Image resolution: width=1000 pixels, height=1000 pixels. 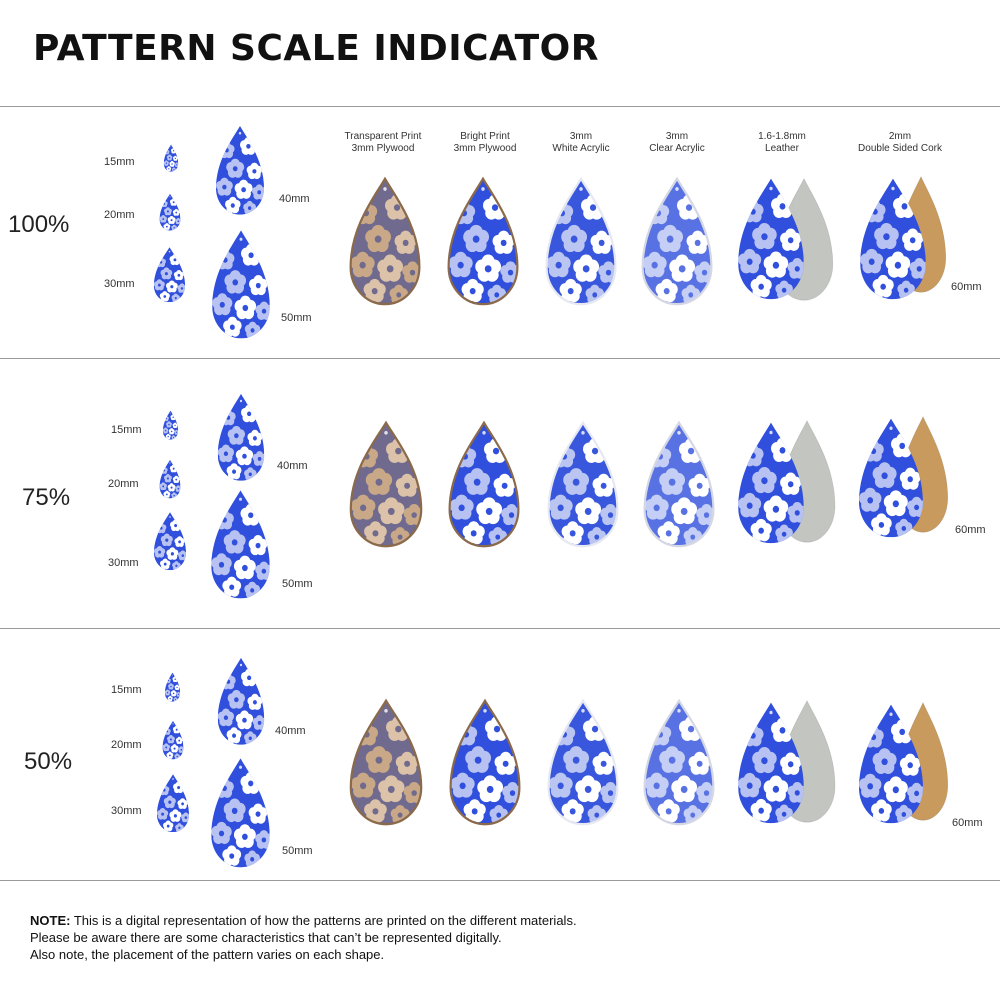 What do you see at coordinates (485, 142) in the screenshot?
I see `material-label-bright-plywood: Bright Print 3mm Plywood` at bounding box center [485, 142].